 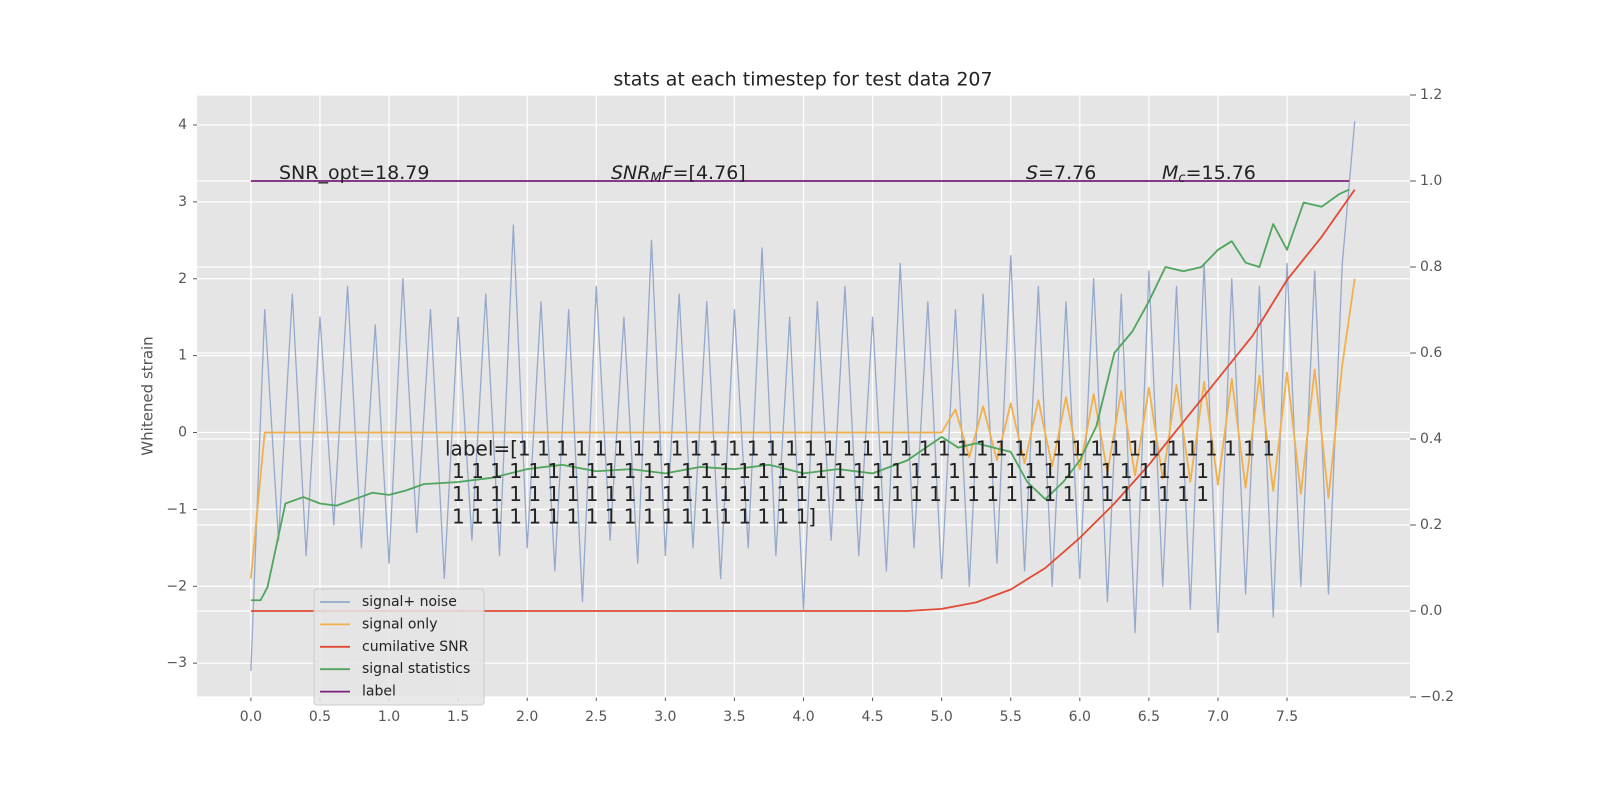 What do you see at coordinates (1431, 439) in the screenshot?
I see `y2-tick-label: 0.4` at bounding box center [1431, 439].